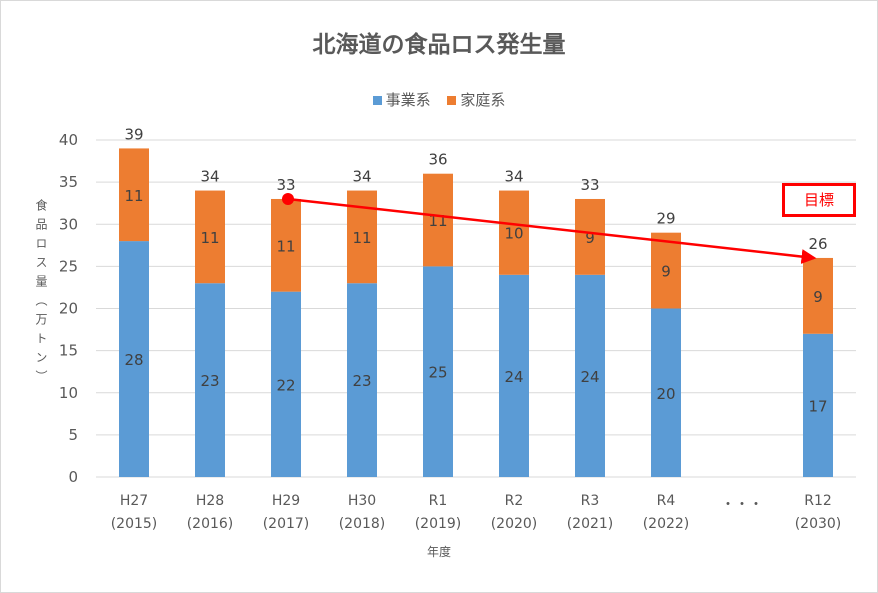 The image size is (878, 593). What do you see at coordinates (286, 501) in the screenshot?
I see `x-tick-label: H29` at bounding box center [286, 501].